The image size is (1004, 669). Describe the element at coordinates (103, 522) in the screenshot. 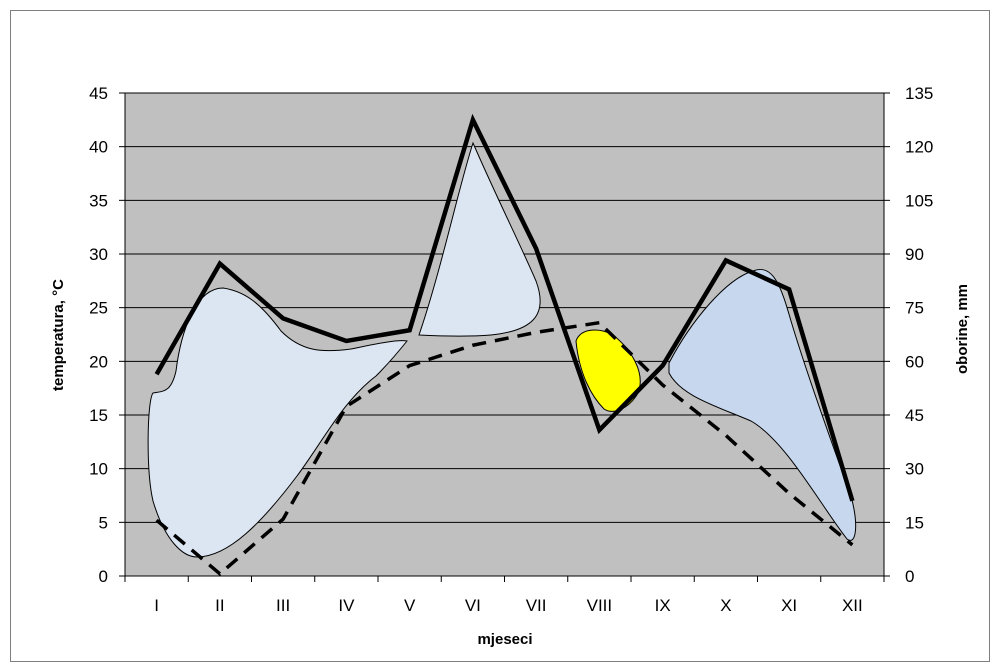

I see `y-tick-label: 5` at that location.